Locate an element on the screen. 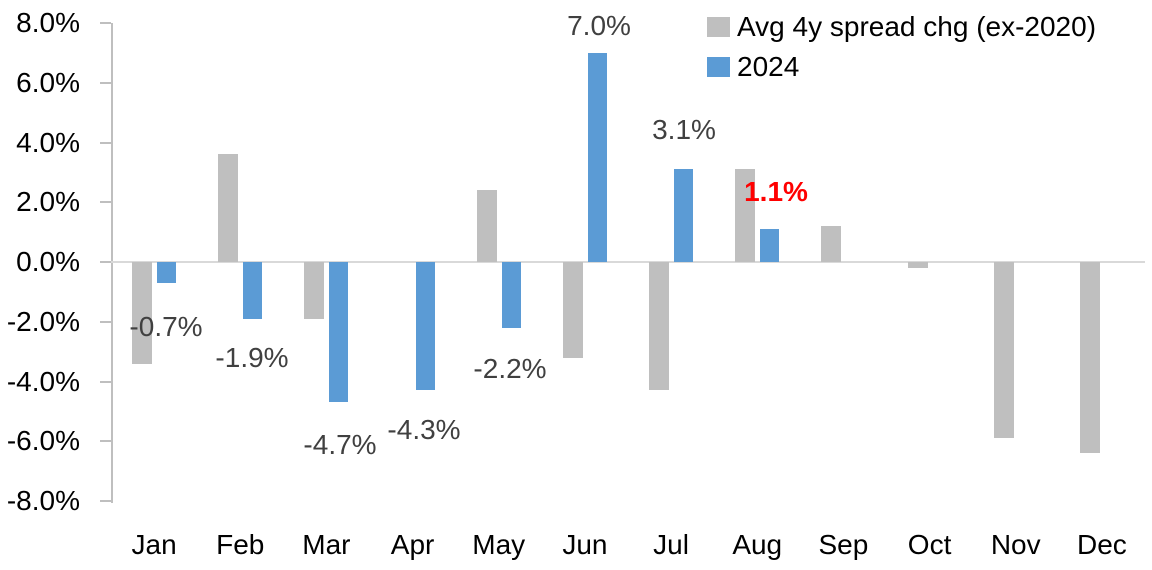 This screenshot has width=1152, height=570. bar-avg-sep is located at coordinates (831, 244).